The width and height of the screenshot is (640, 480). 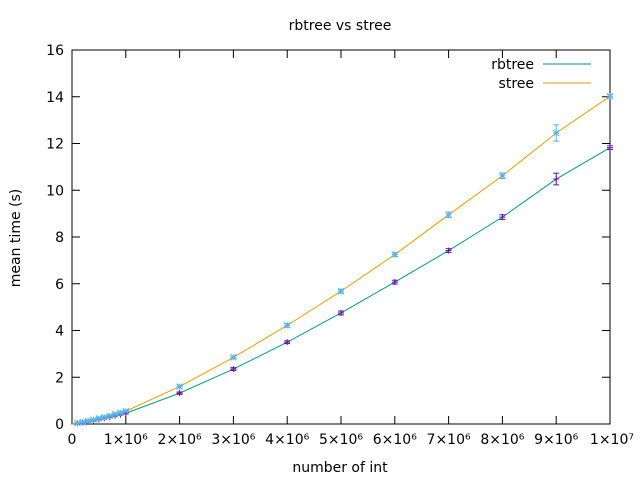 I want to click on x-tick-label: 6×10⁶, so click(x=395, y=440).